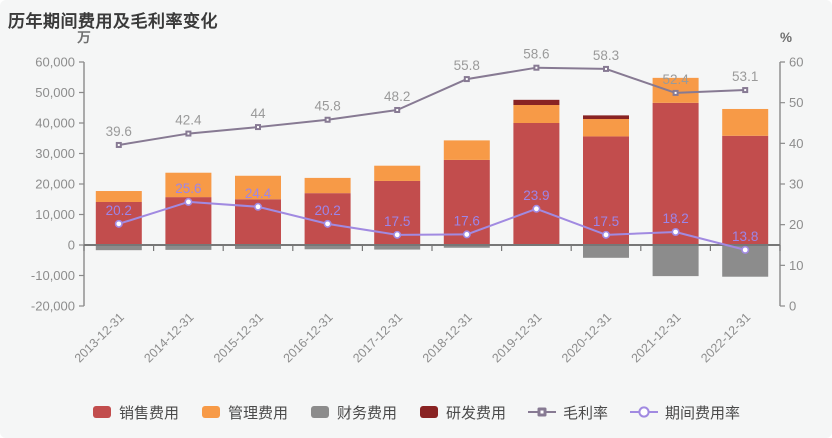  I want to click on svg-text: 40, so click(796, 143).